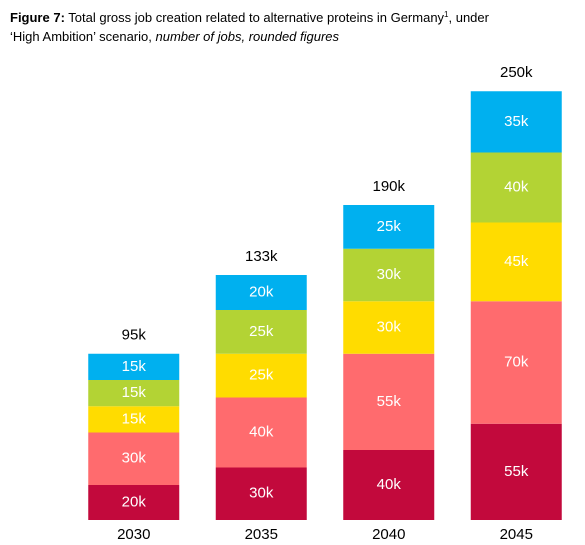  I want to click on x-tick-label: 2035, so click(261, 534).